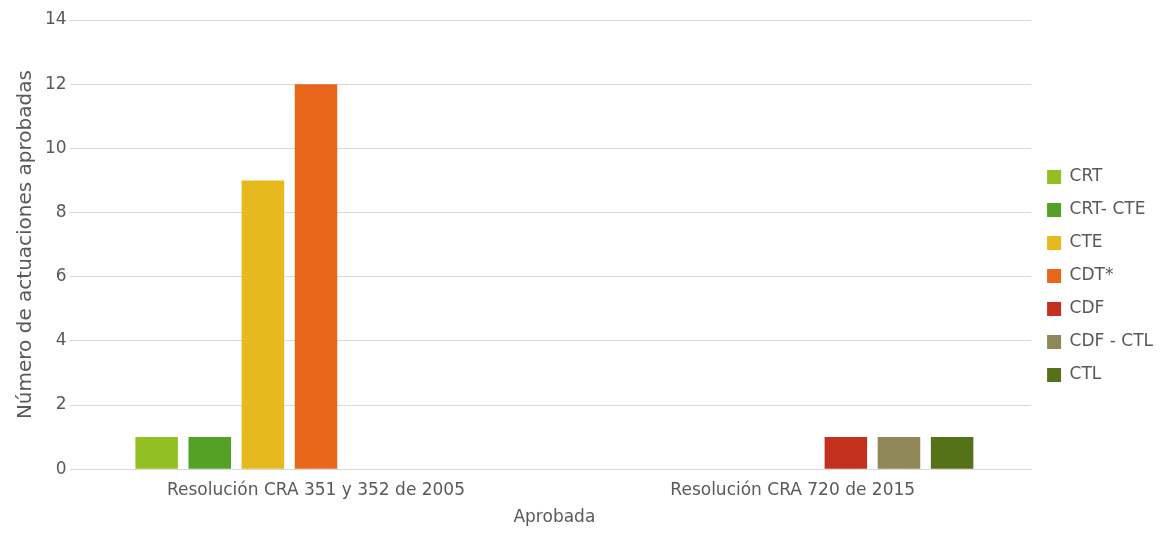 The height and width of the screenshot is (542, 1173). Describe the element at coordinates (61, 339) in the screenshot. I see `y-tick-label: 4` at that location.